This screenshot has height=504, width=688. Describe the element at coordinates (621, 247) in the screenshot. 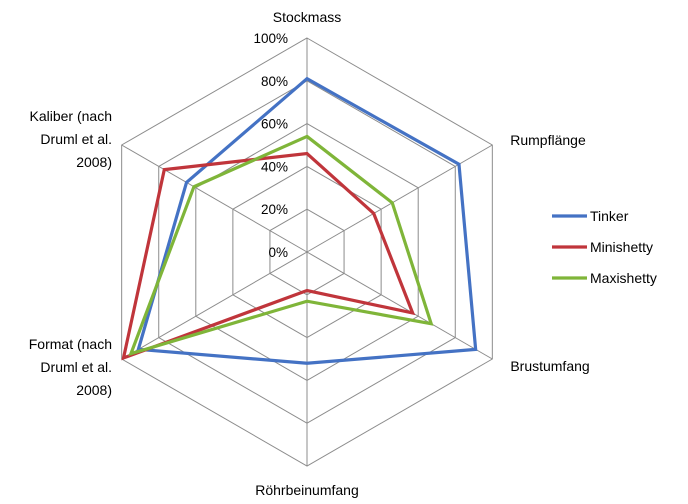

I see `legend-label: Minishetty` at that location.